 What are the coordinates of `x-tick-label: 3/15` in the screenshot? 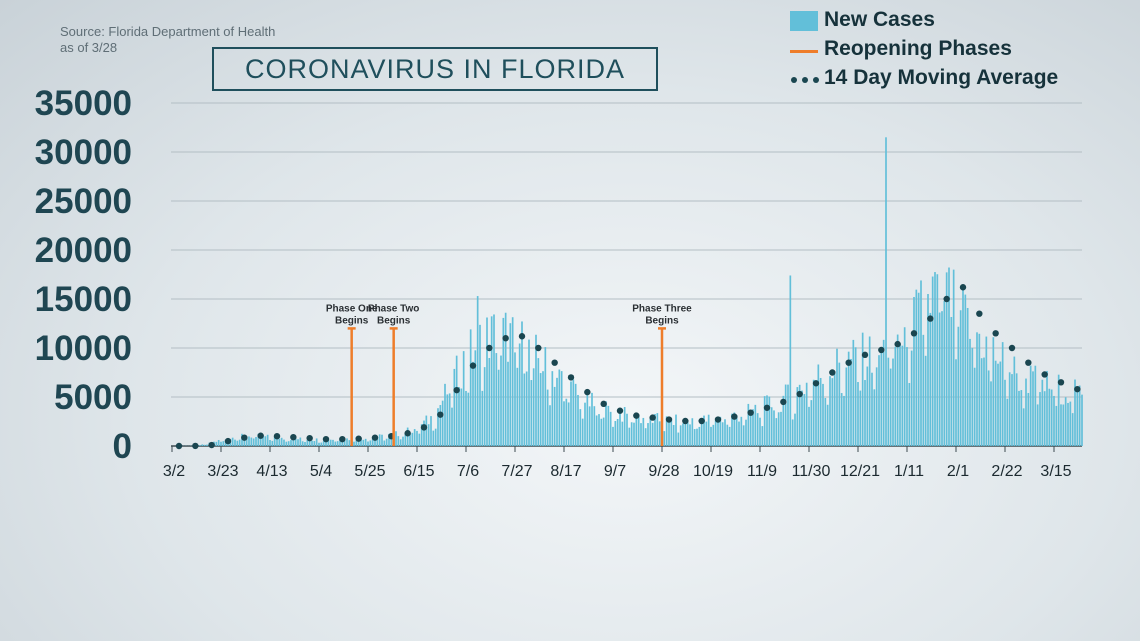 It's located at (1055, 471).